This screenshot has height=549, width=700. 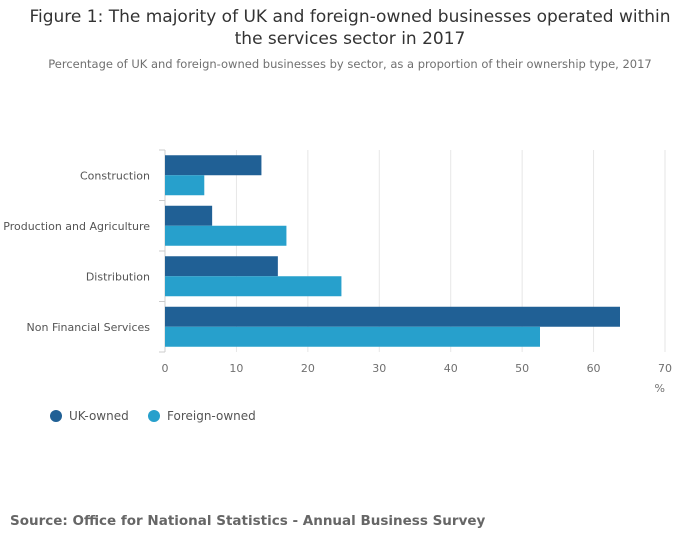 What do you see at coordinates (594, 368) in the screenshot?
I see `x-tick-label: 60` at bounding box center [594, 368].